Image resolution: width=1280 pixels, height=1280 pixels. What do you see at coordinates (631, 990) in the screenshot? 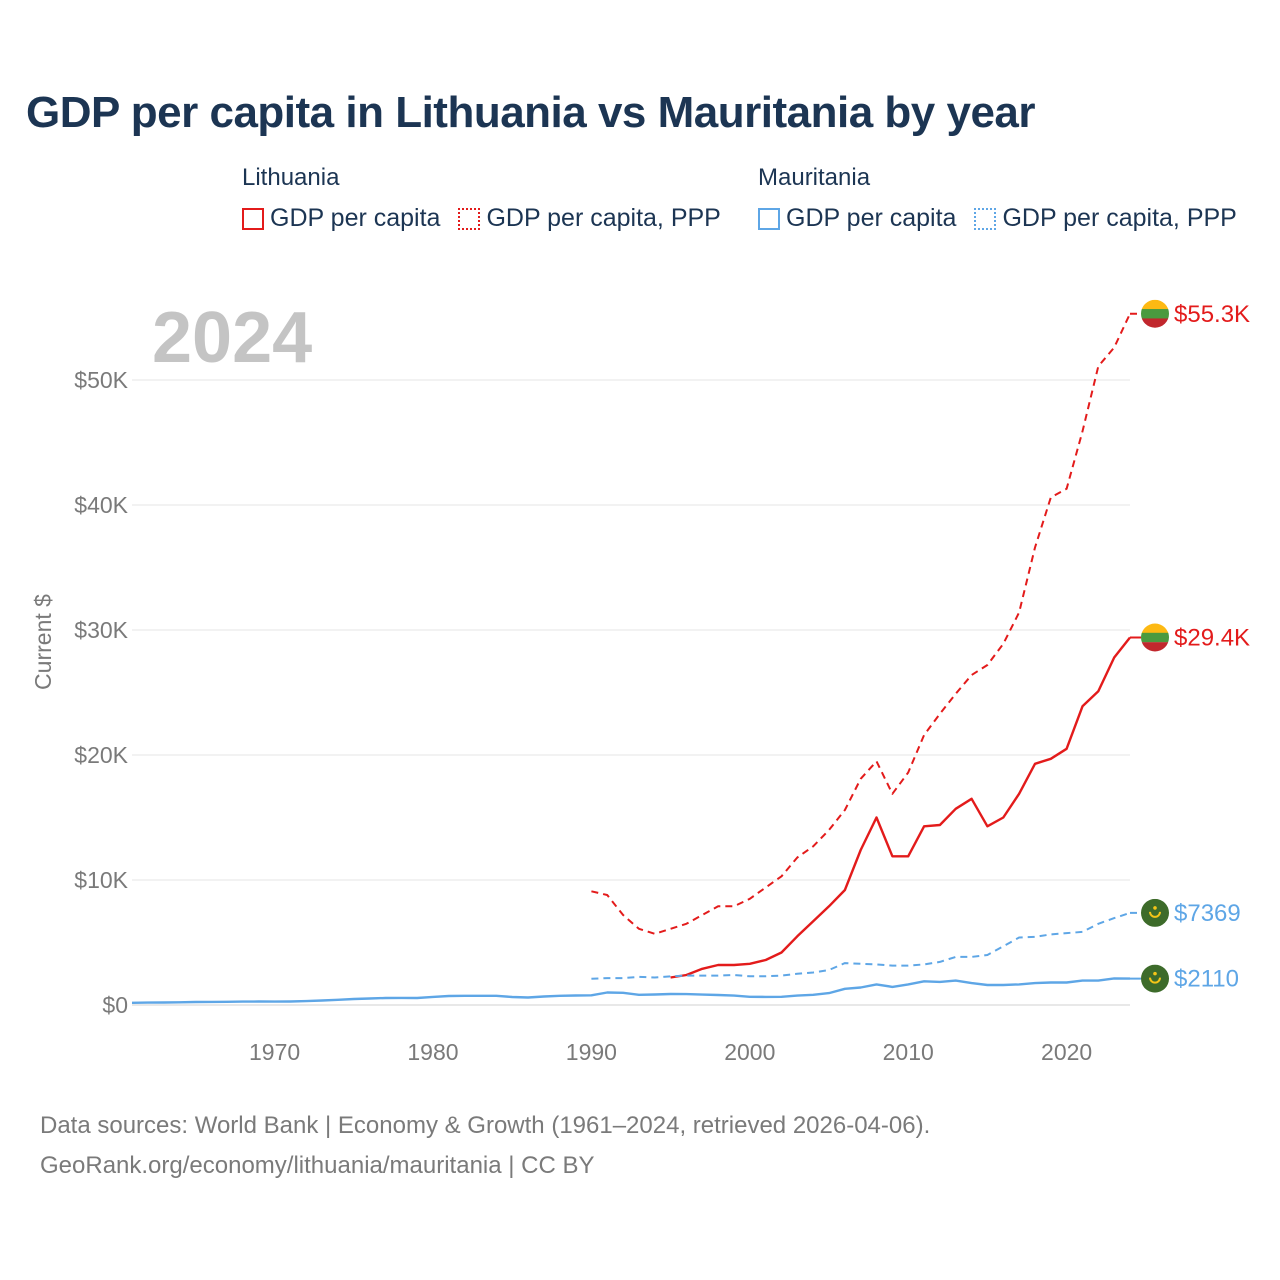
I see `series-line-mauritania-gdp-per-capita` at bounding box center [631, 990].